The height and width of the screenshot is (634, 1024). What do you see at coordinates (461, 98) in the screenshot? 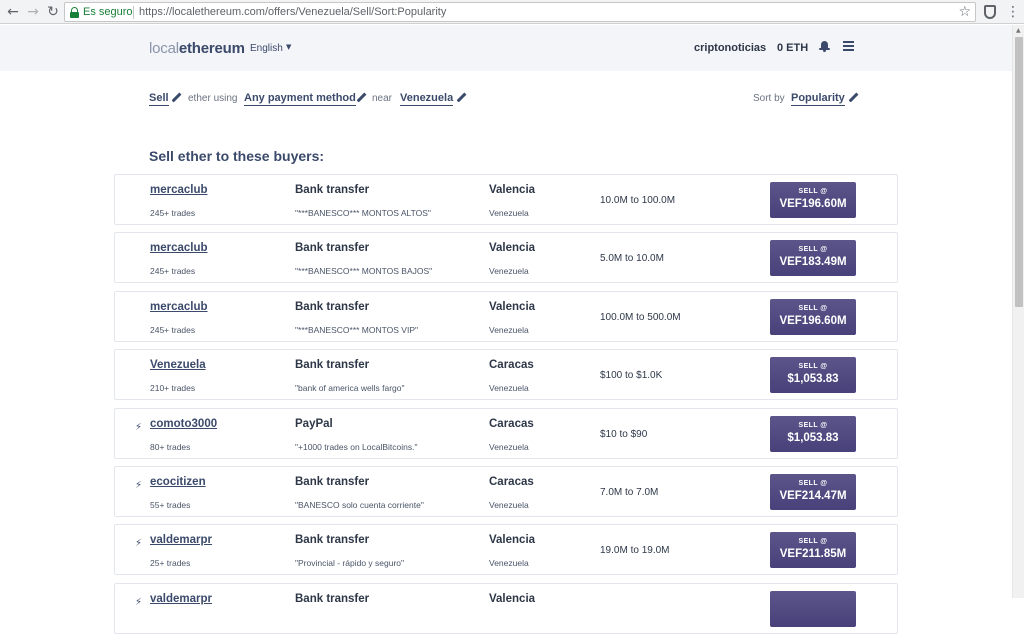
I see `edit-location-pencil-icon` at bounding box center [461, 98].